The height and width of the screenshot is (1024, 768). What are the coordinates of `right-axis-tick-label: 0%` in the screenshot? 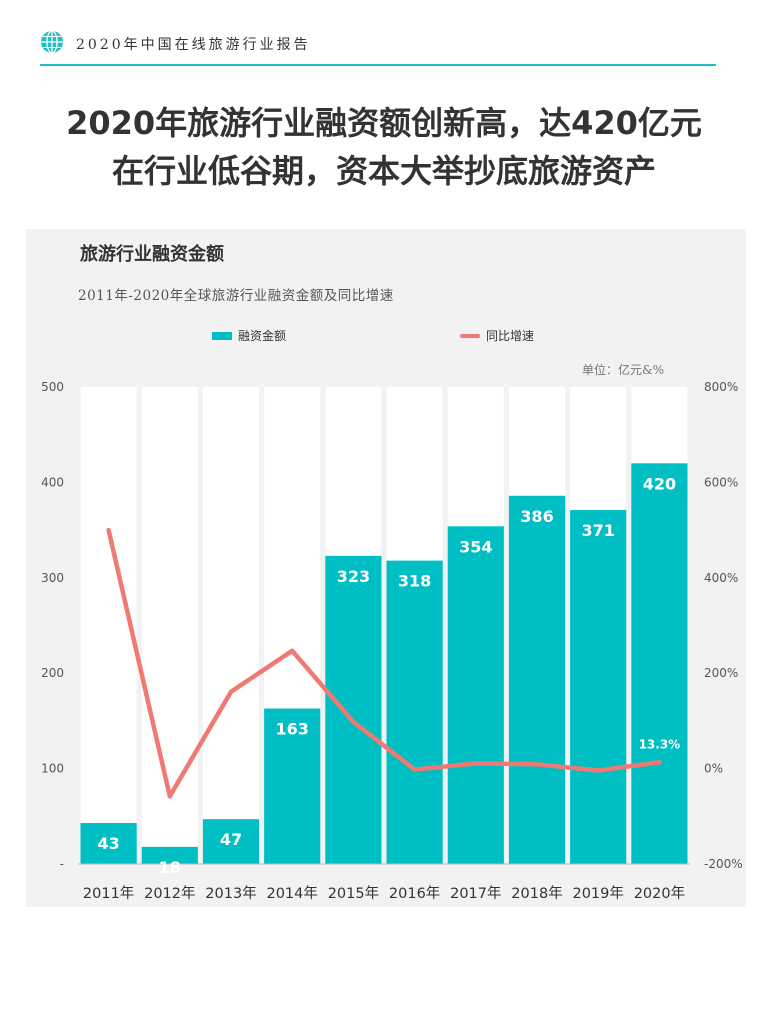 It's located at (713, 769).